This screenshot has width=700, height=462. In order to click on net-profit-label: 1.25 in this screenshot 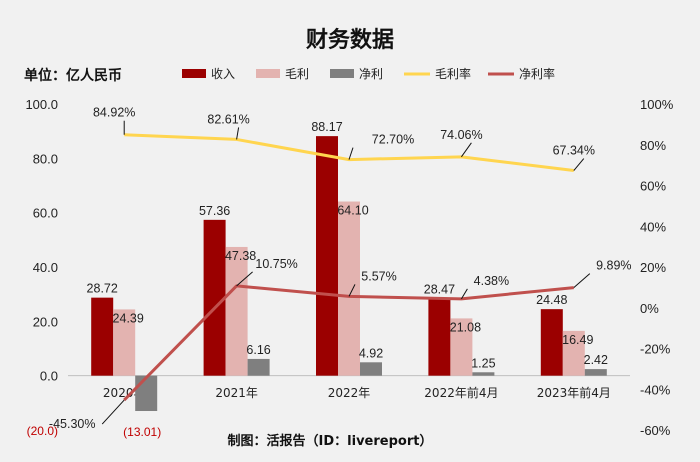, I will do `click(483, 363)`.